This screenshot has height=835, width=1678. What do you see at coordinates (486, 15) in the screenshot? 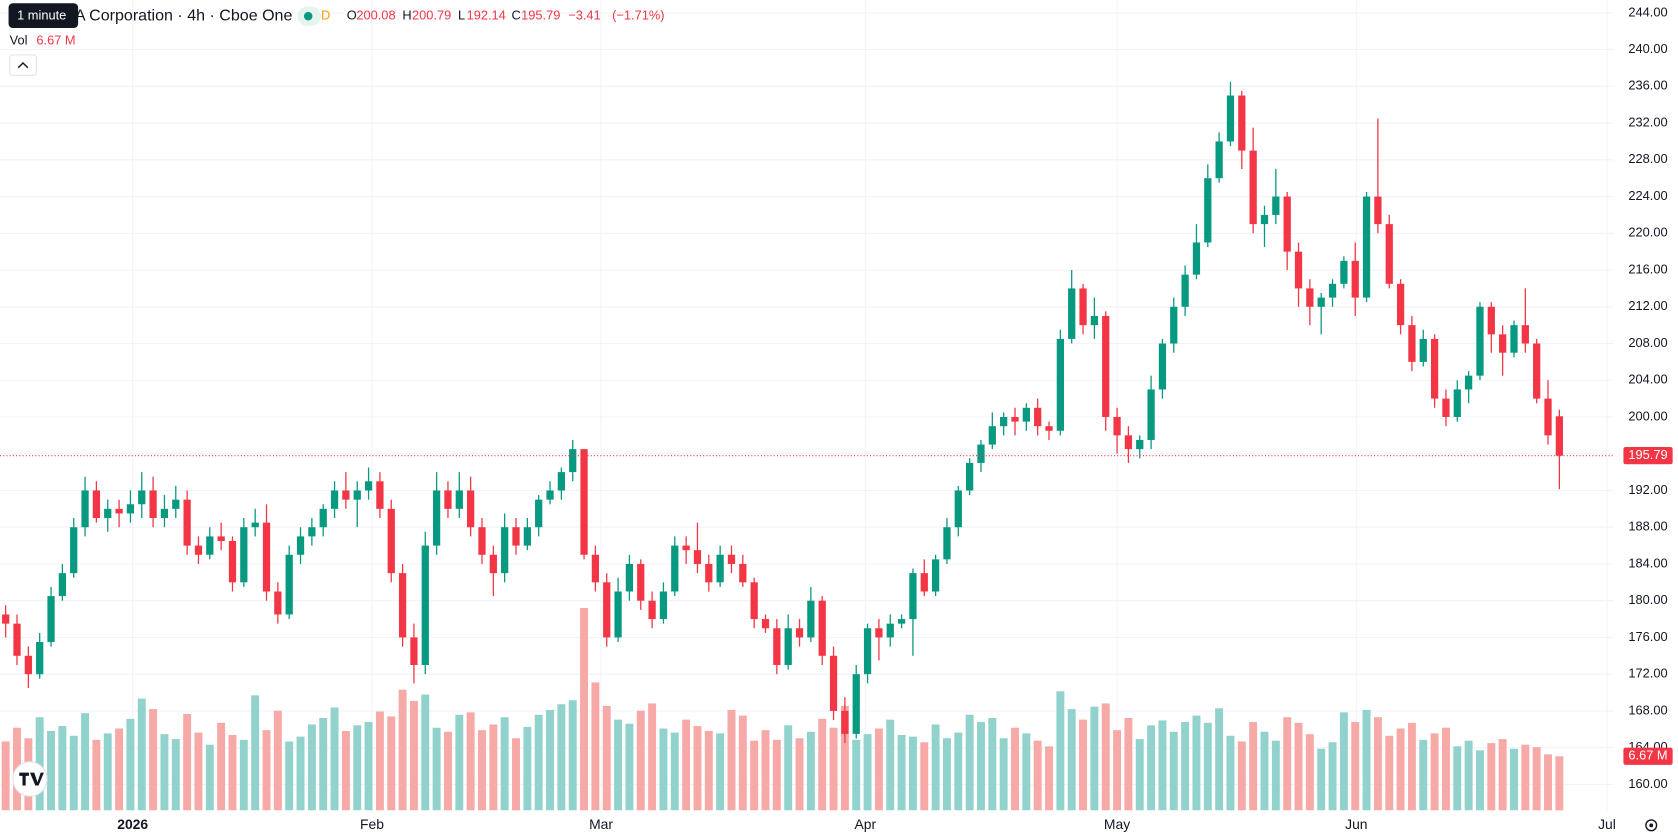
I see `ohlc-value: 192.14` at bounding box center [486, 15].